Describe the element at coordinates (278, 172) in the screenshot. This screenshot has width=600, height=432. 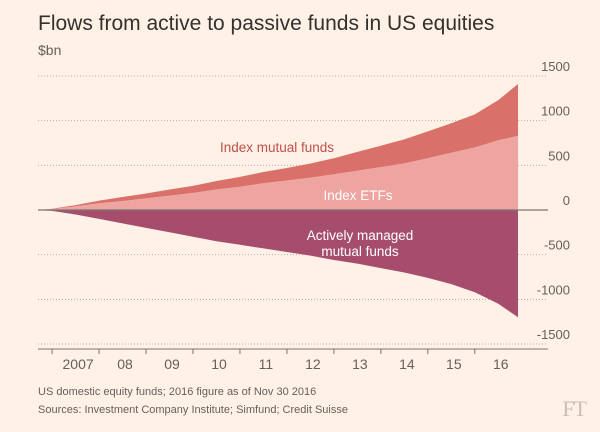
I see `area-index-etfs` at that location.